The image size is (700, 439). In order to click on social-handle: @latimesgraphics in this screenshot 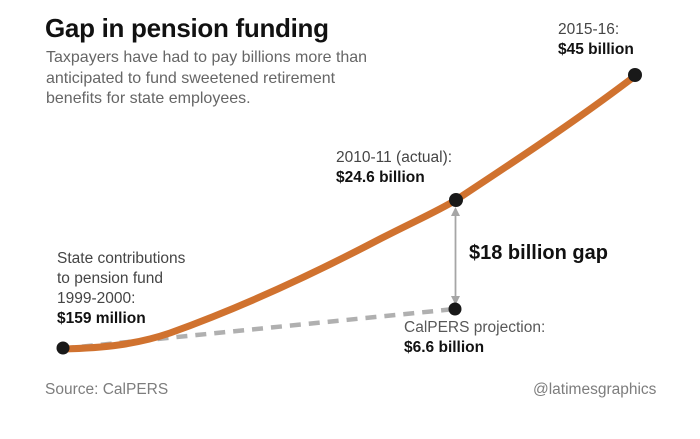, I will do `click(595, 389)`.